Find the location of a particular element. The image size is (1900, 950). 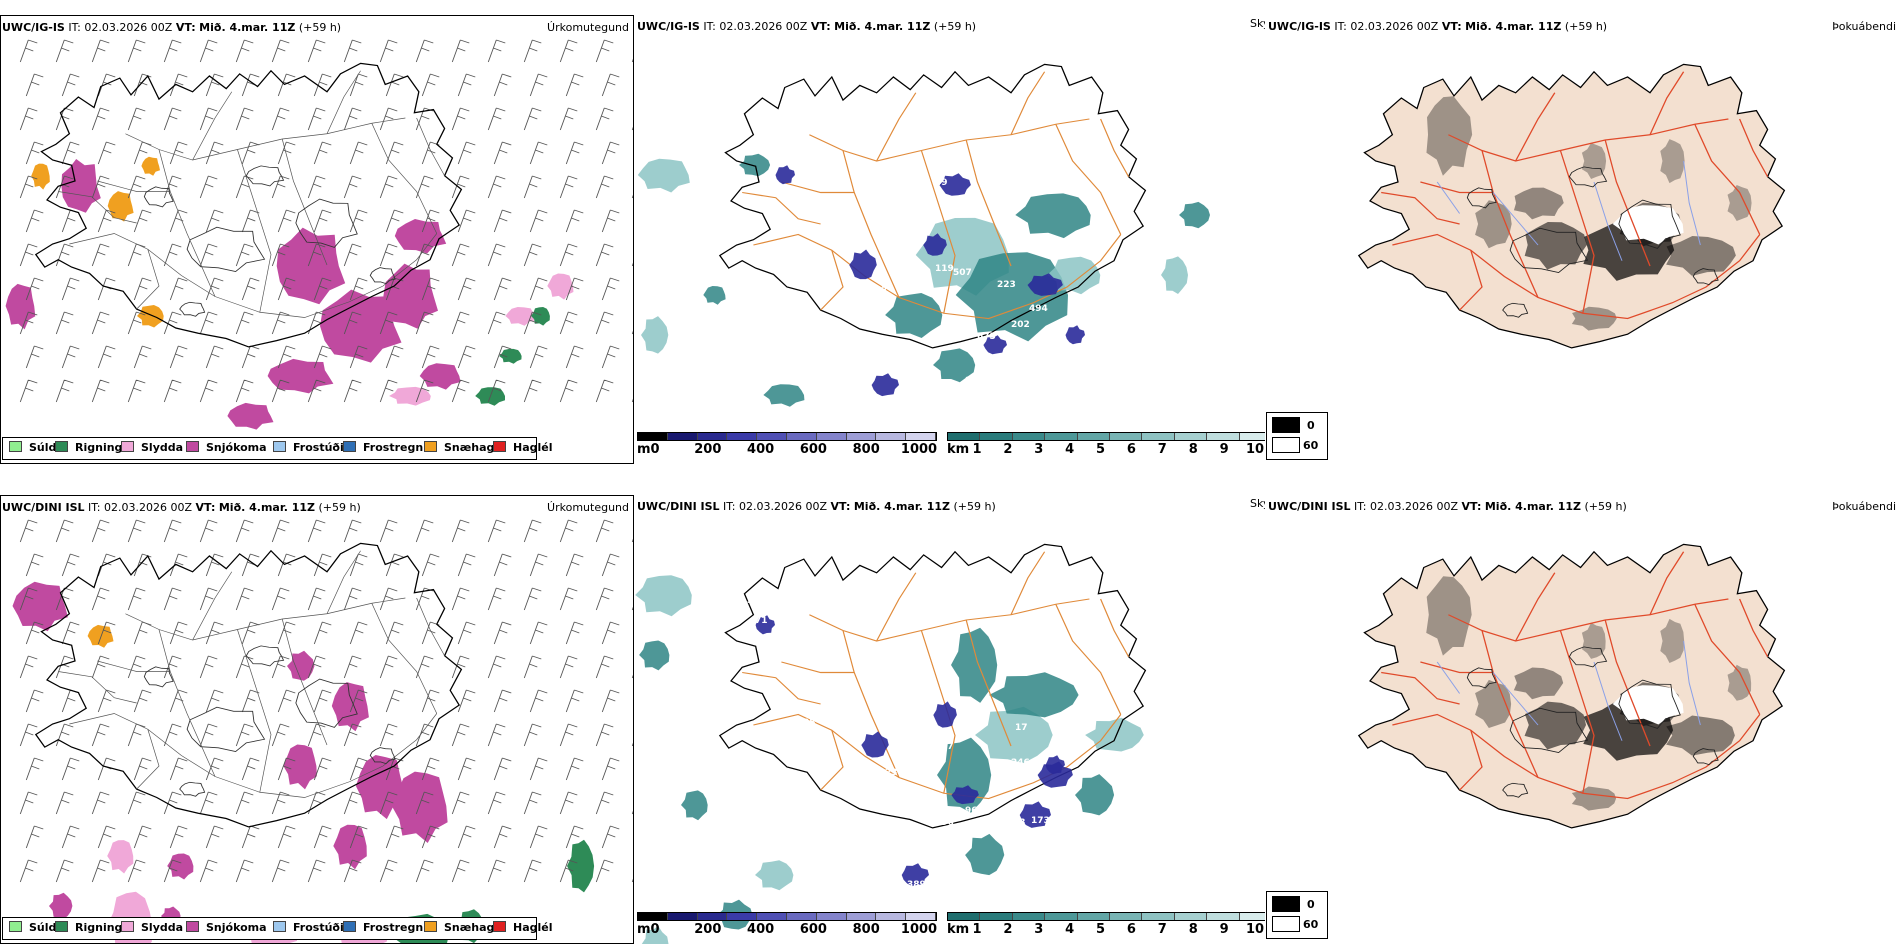

cloud-base-label: 22 is located at coordinates (1065, 855).